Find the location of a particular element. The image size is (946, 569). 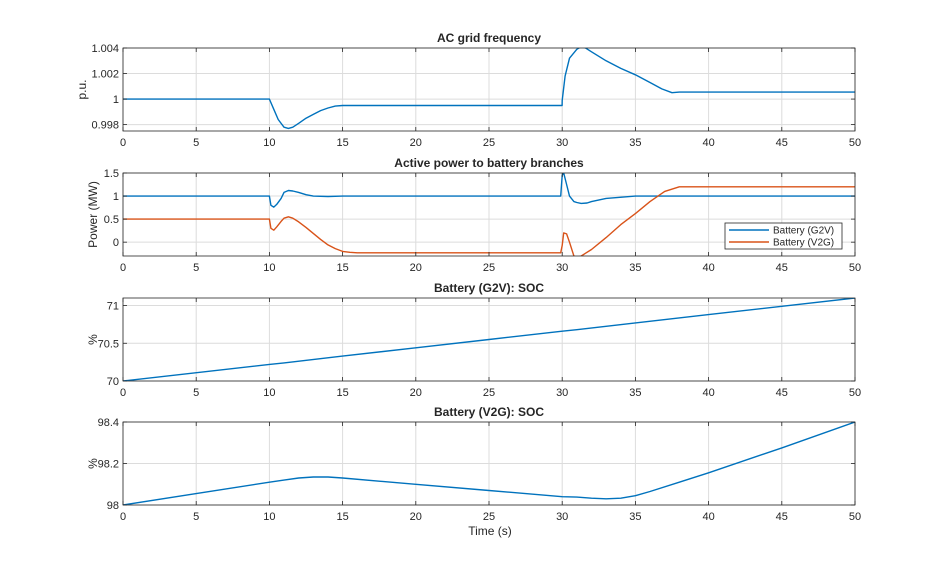

y-tick-label: 70 is located at coordinates (113, 382).